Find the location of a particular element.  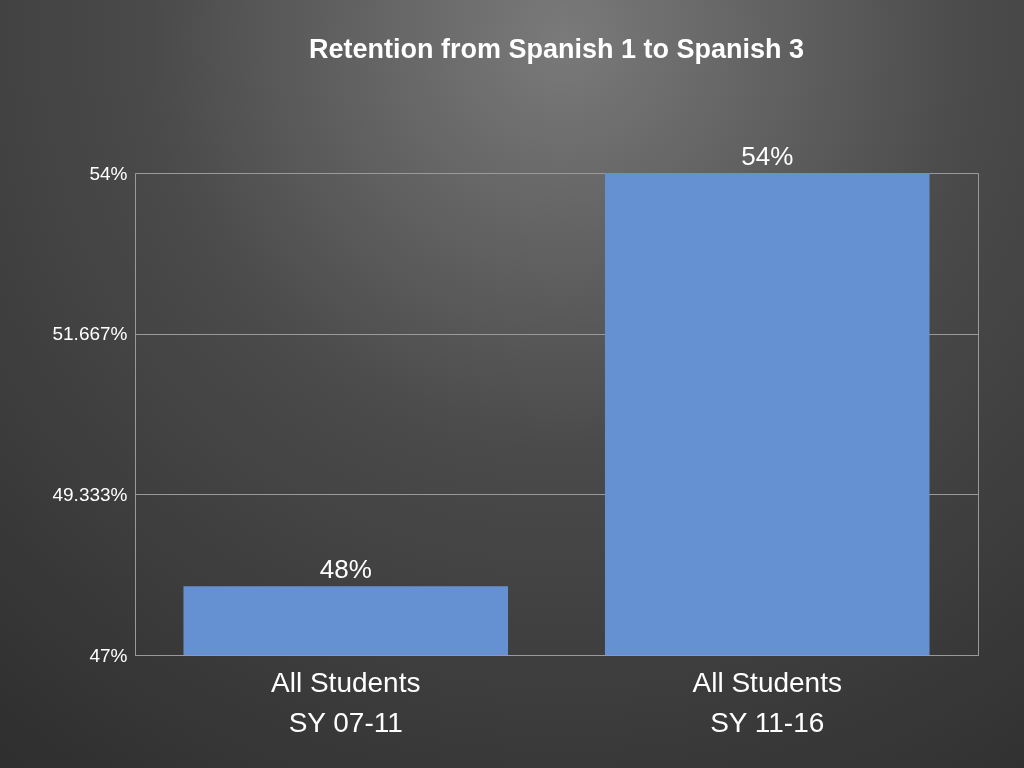

x-tick-label: All Students SY 07-11 is located at coordinates (346, 702).